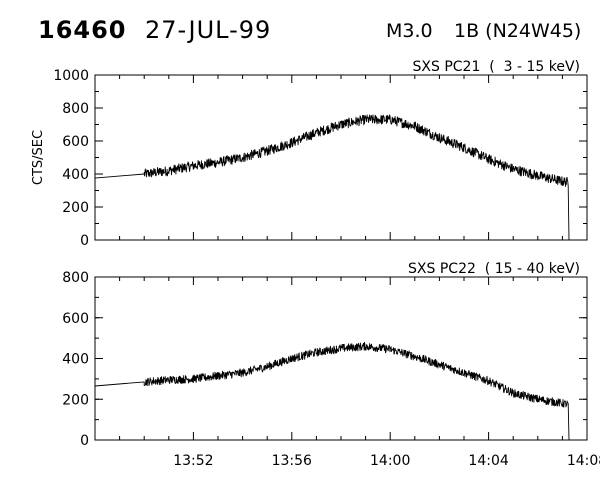 This screenshot has height=480, width=600. I want to click on x-tick-label: 13:56, so click(292, 461).